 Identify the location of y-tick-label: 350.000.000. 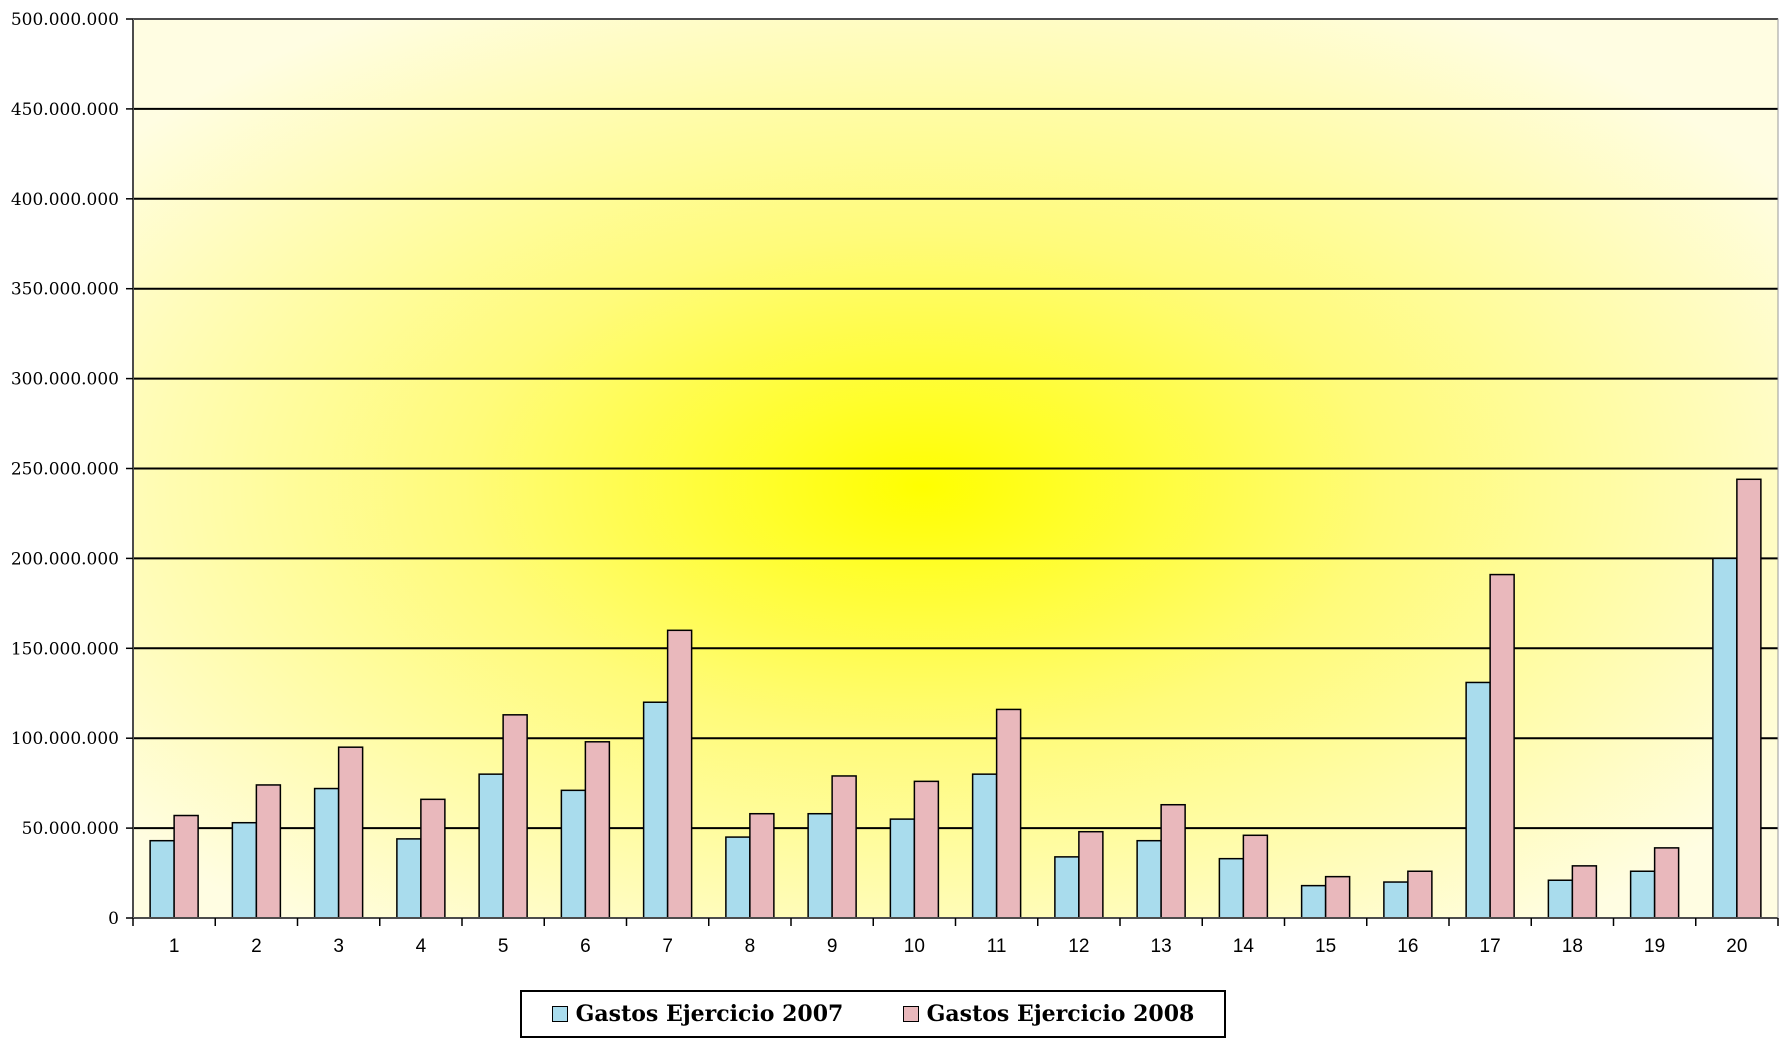
(65, 290).